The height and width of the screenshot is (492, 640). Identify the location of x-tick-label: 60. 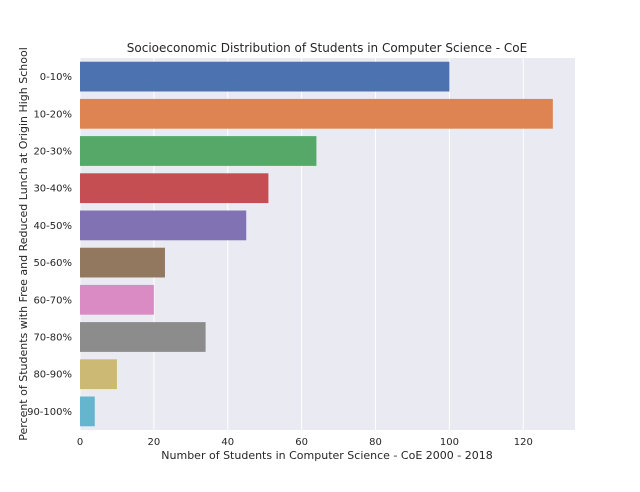
(301, 442).